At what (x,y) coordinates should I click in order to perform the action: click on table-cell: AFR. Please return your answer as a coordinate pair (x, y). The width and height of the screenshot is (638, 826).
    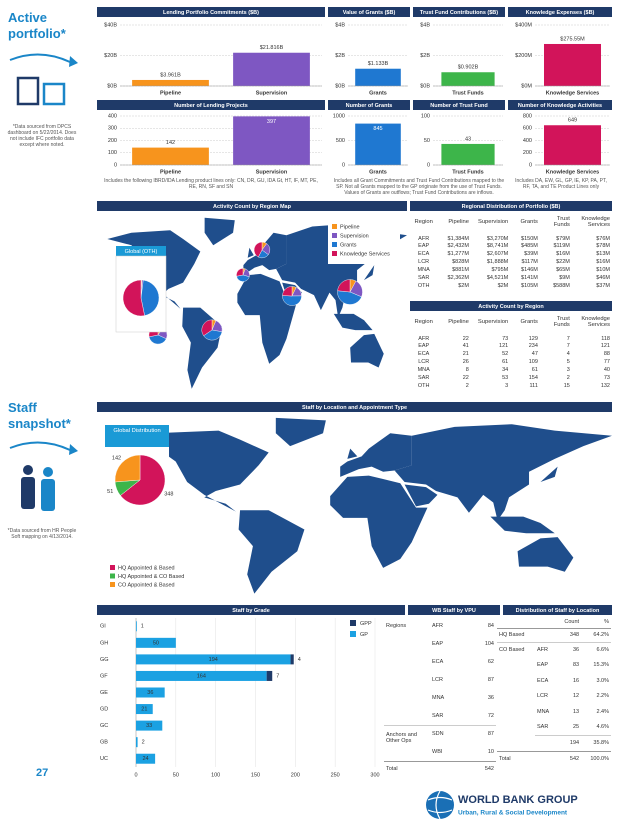
    Looking at the image, I should click on (424, 338).